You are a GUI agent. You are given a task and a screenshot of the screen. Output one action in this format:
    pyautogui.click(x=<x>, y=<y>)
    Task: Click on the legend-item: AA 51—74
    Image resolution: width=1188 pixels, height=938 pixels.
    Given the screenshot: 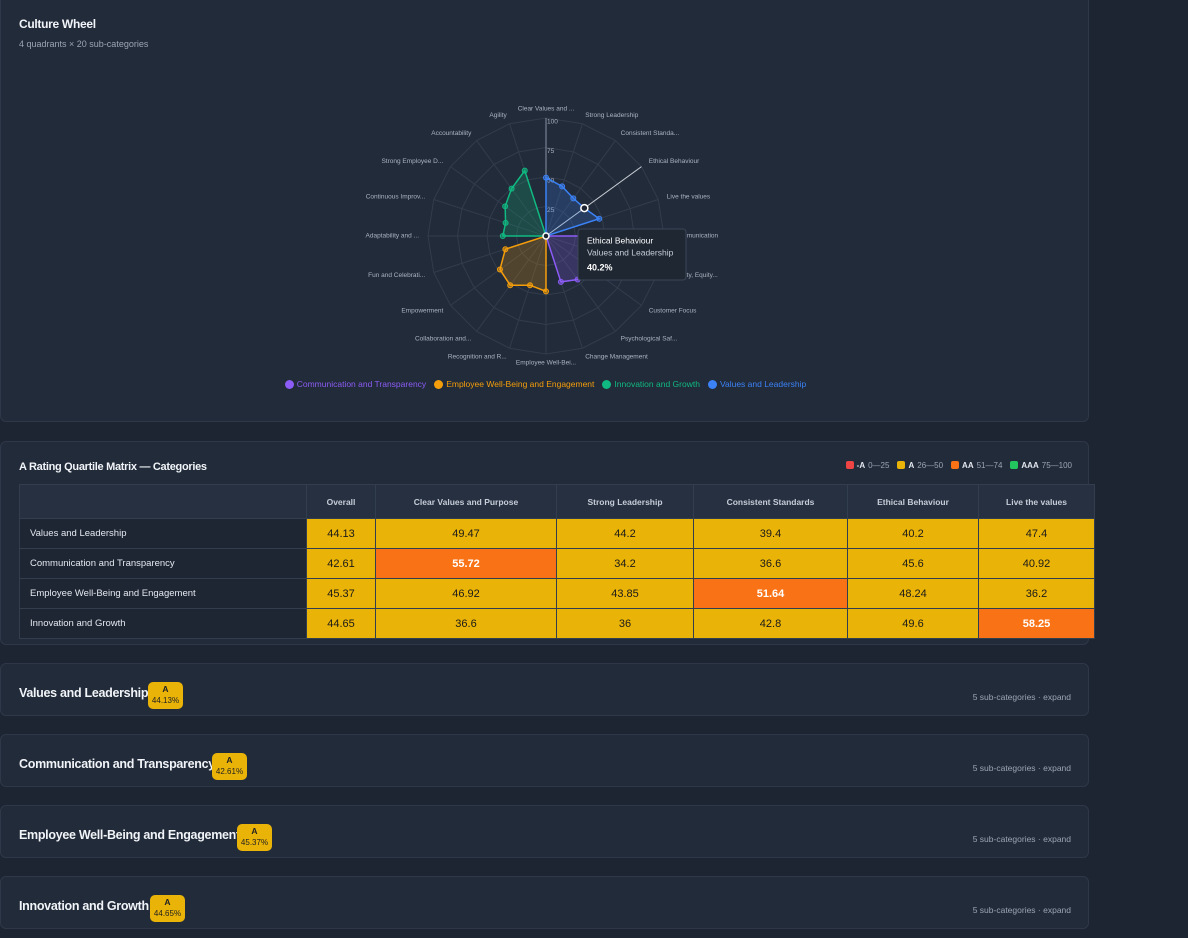 What is the action you would take?
    pyautogui.click(x=976, y=465)
    